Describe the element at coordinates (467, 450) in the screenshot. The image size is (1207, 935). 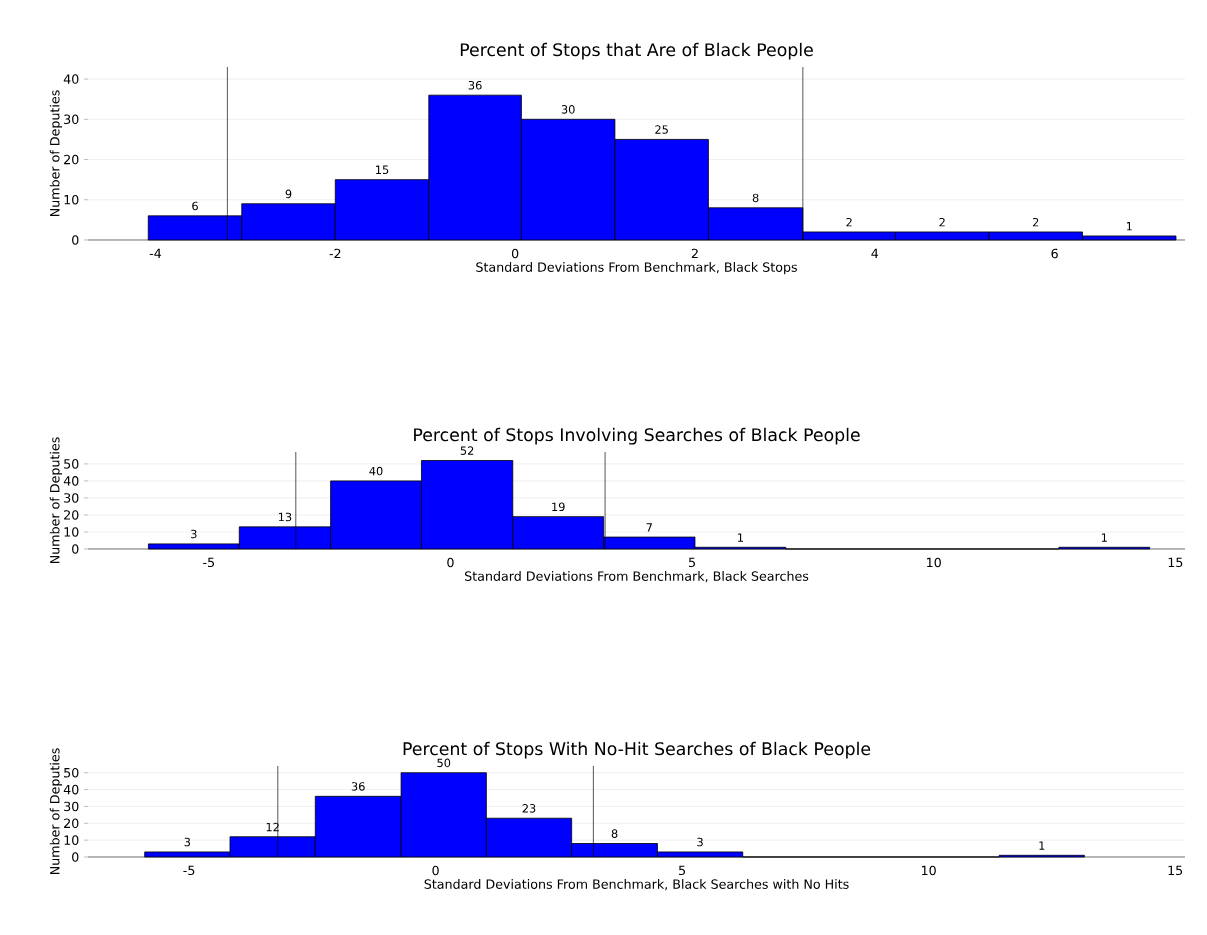
I see `data-label: 52` at that location.